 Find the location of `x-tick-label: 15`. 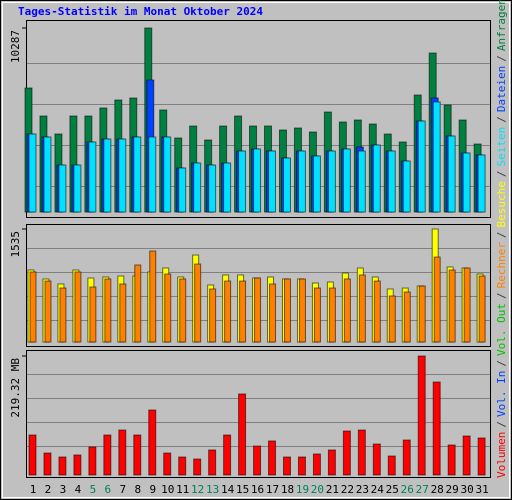

x-tick-label: 15 is located at coordinates (242, 489).